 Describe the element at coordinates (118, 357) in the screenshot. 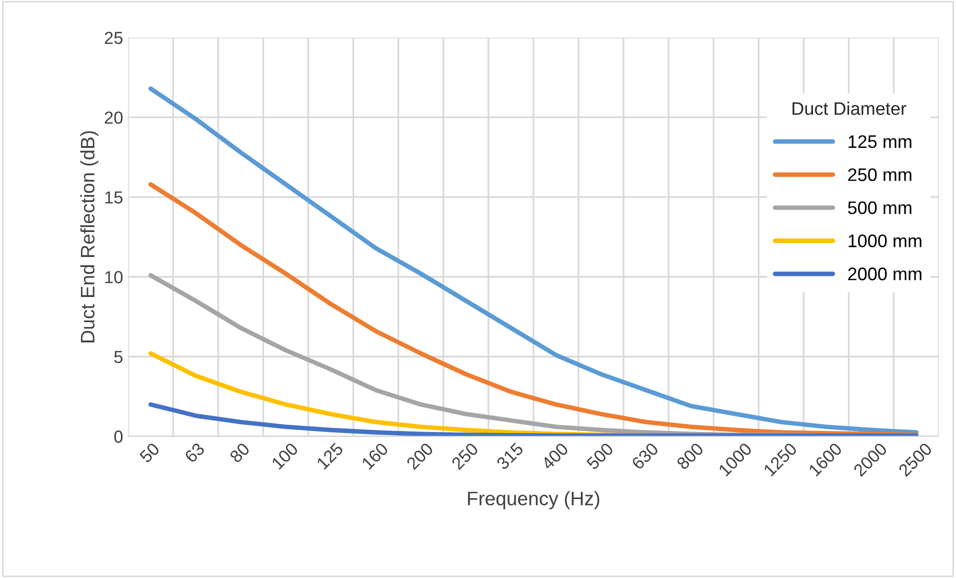

I see `y-tick-label: 5` at that location.